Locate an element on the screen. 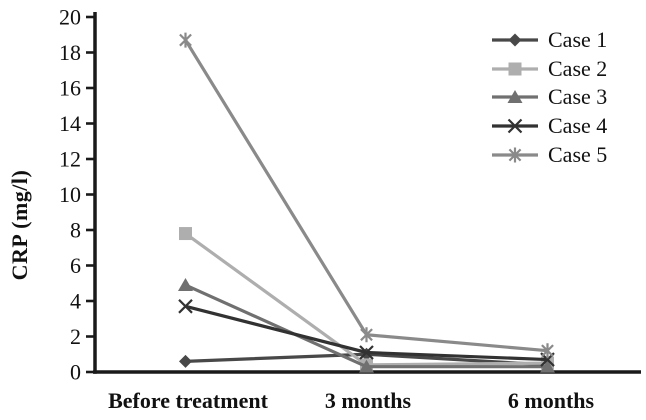 This screenshot has width=646, height=420. y-tick-label: 0 is located at coordinates (75, 372).